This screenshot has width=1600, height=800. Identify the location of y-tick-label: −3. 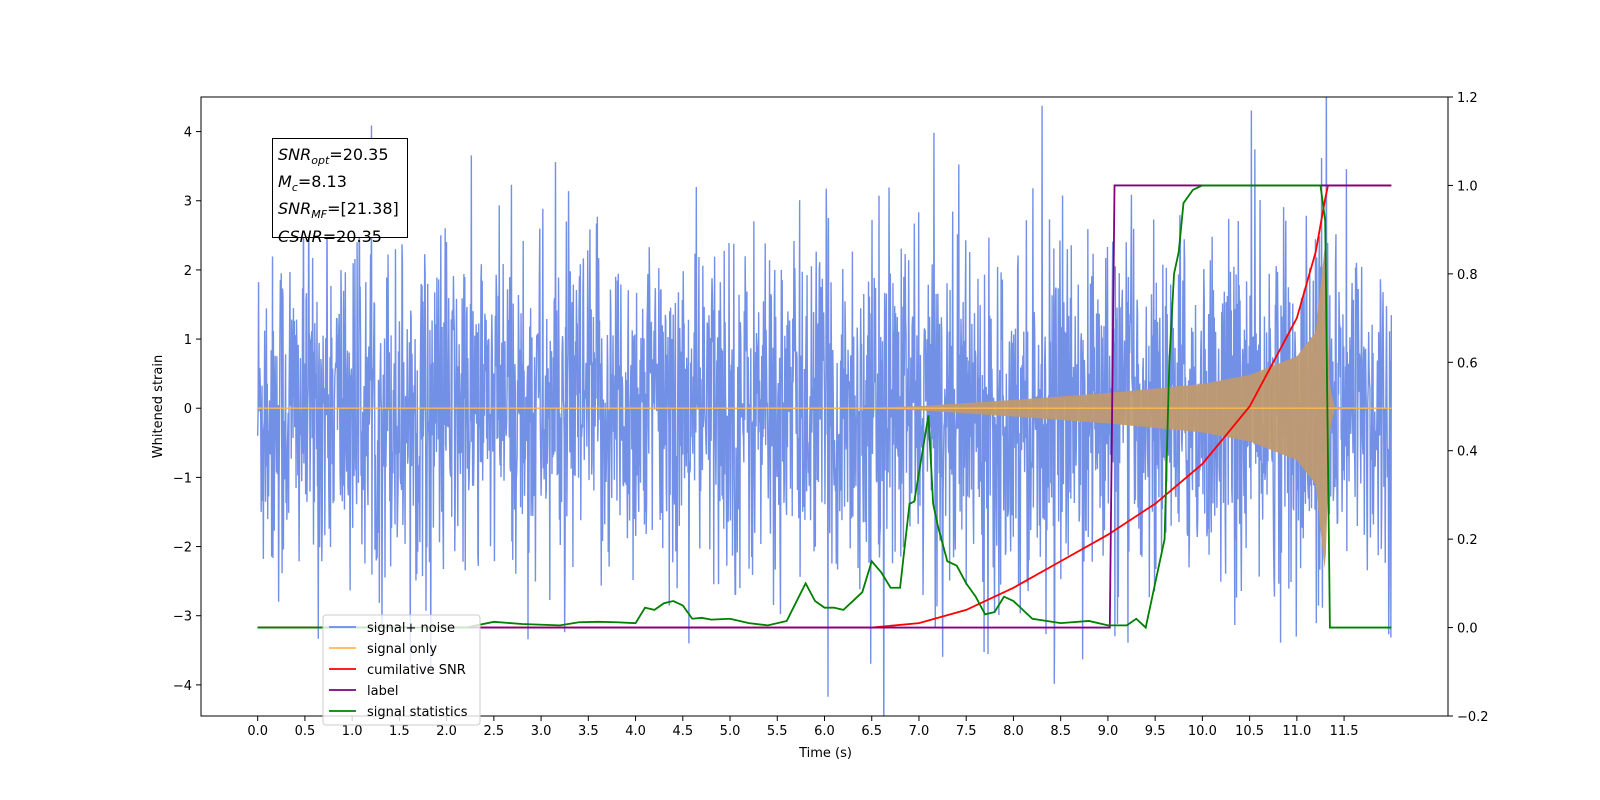
(182, 617).